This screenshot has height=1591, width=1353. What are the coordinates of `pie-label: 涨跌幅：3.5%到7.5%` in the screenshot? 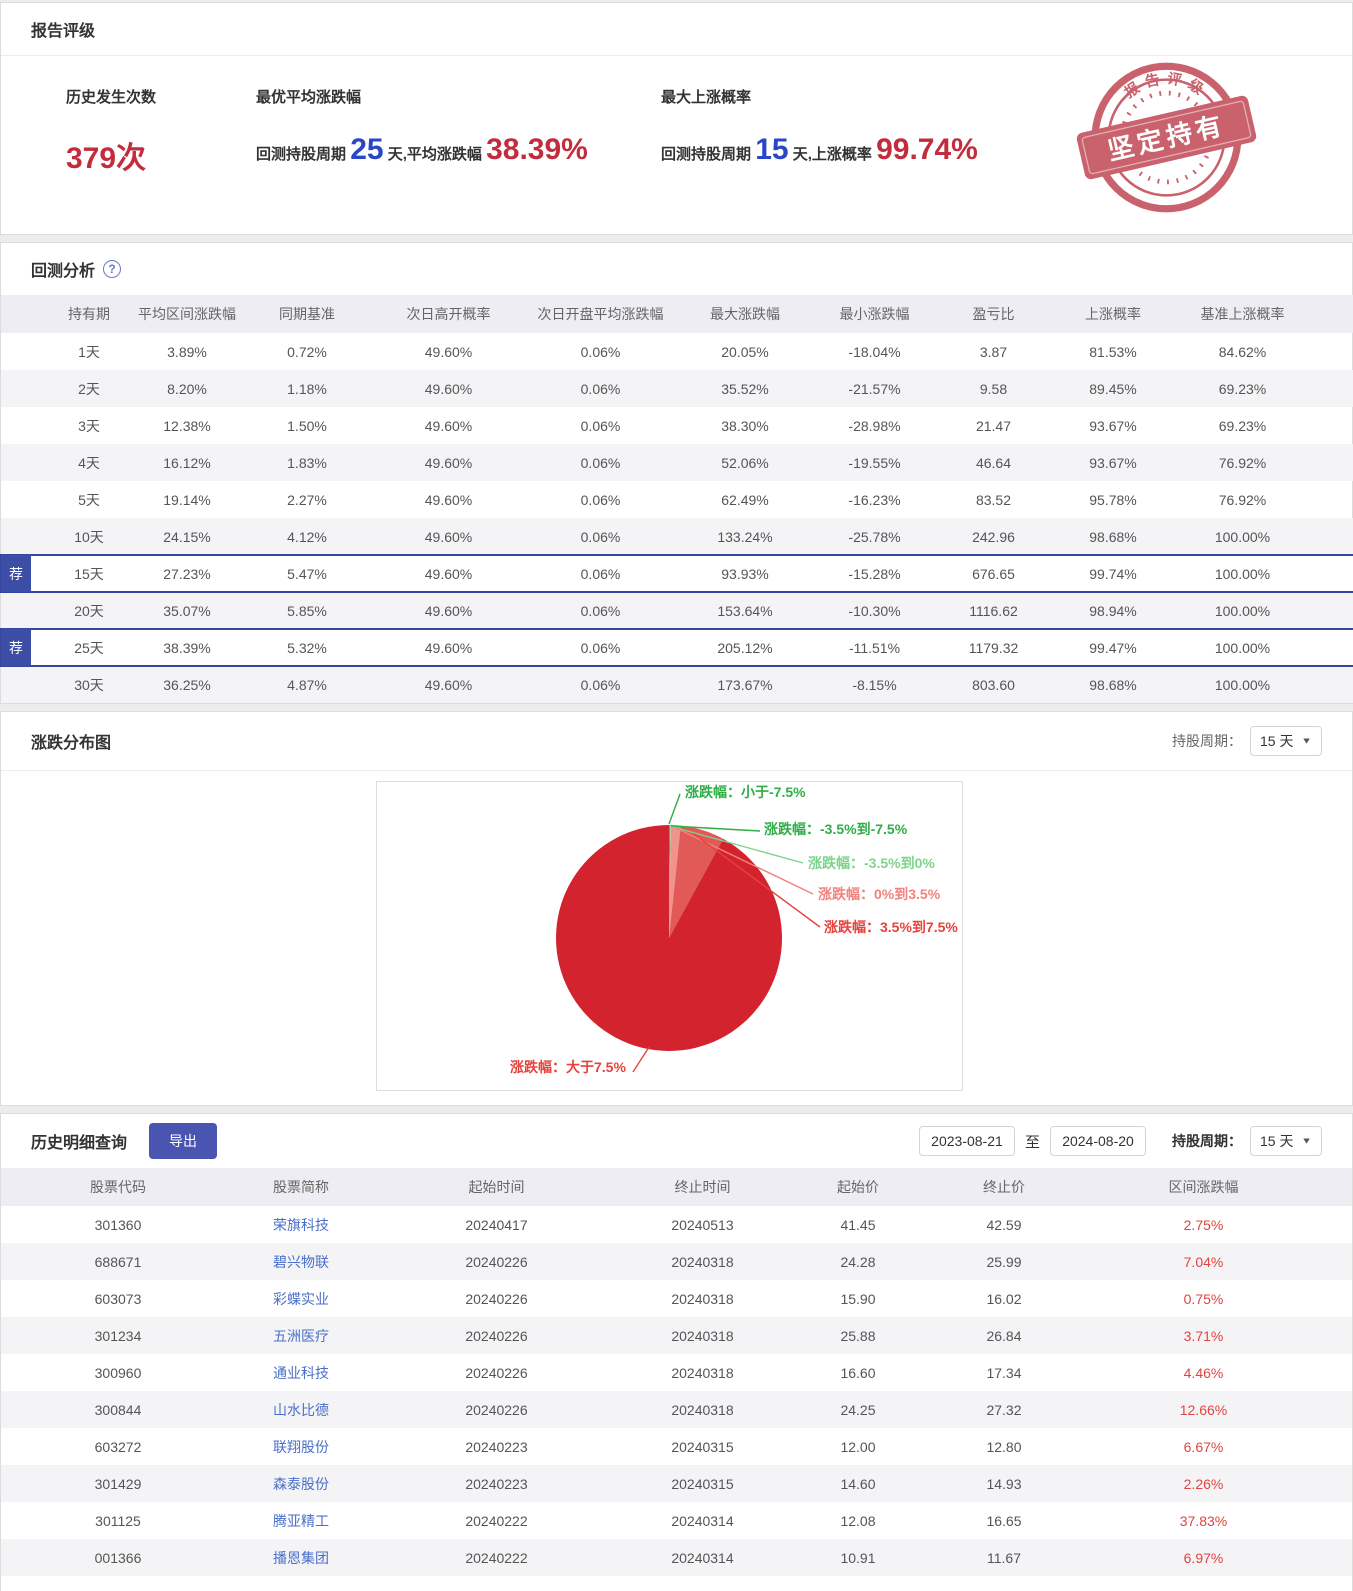 It's located at (891, 927).